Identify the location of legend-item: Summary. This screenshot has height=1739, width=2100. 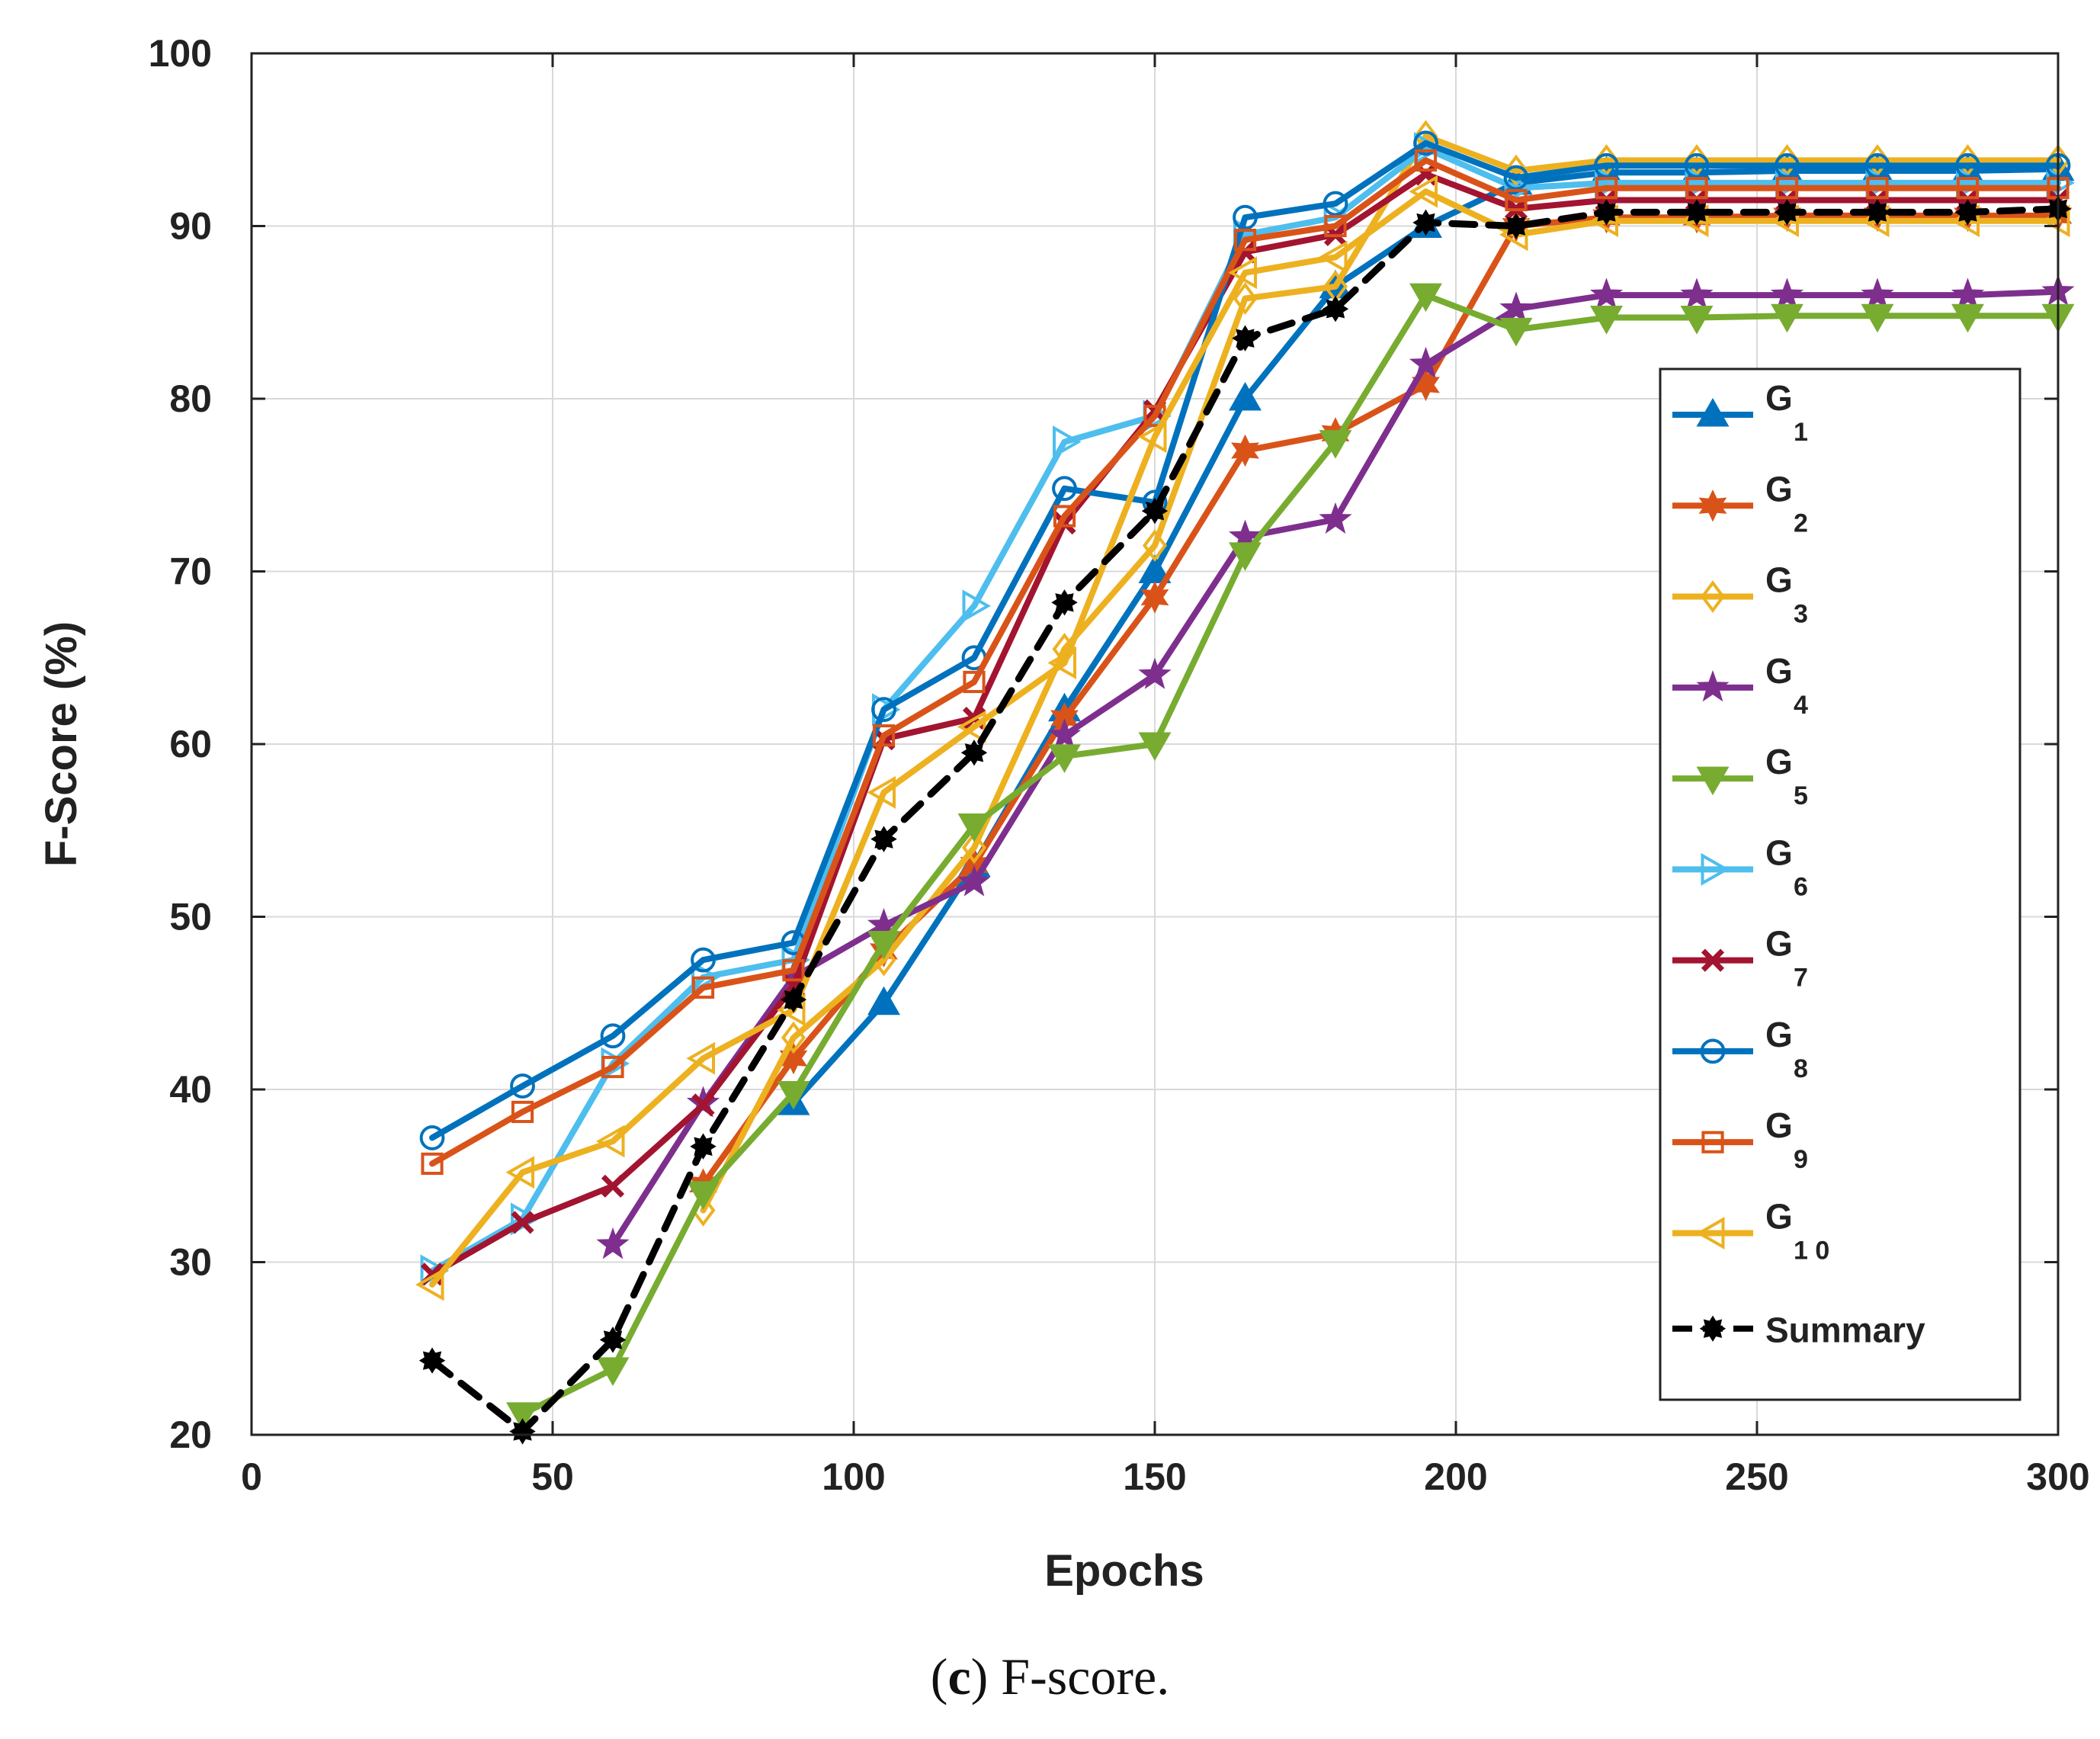
(1798, 1330).